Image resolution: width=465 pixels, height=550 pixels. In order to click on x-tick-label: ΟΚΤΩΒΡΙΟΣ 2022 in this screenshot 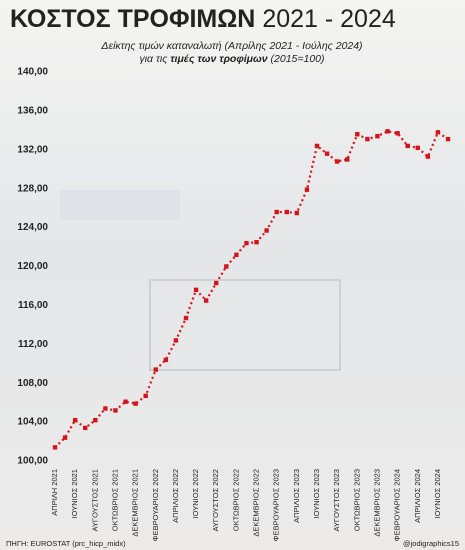, I will do `click(235, 500)`.